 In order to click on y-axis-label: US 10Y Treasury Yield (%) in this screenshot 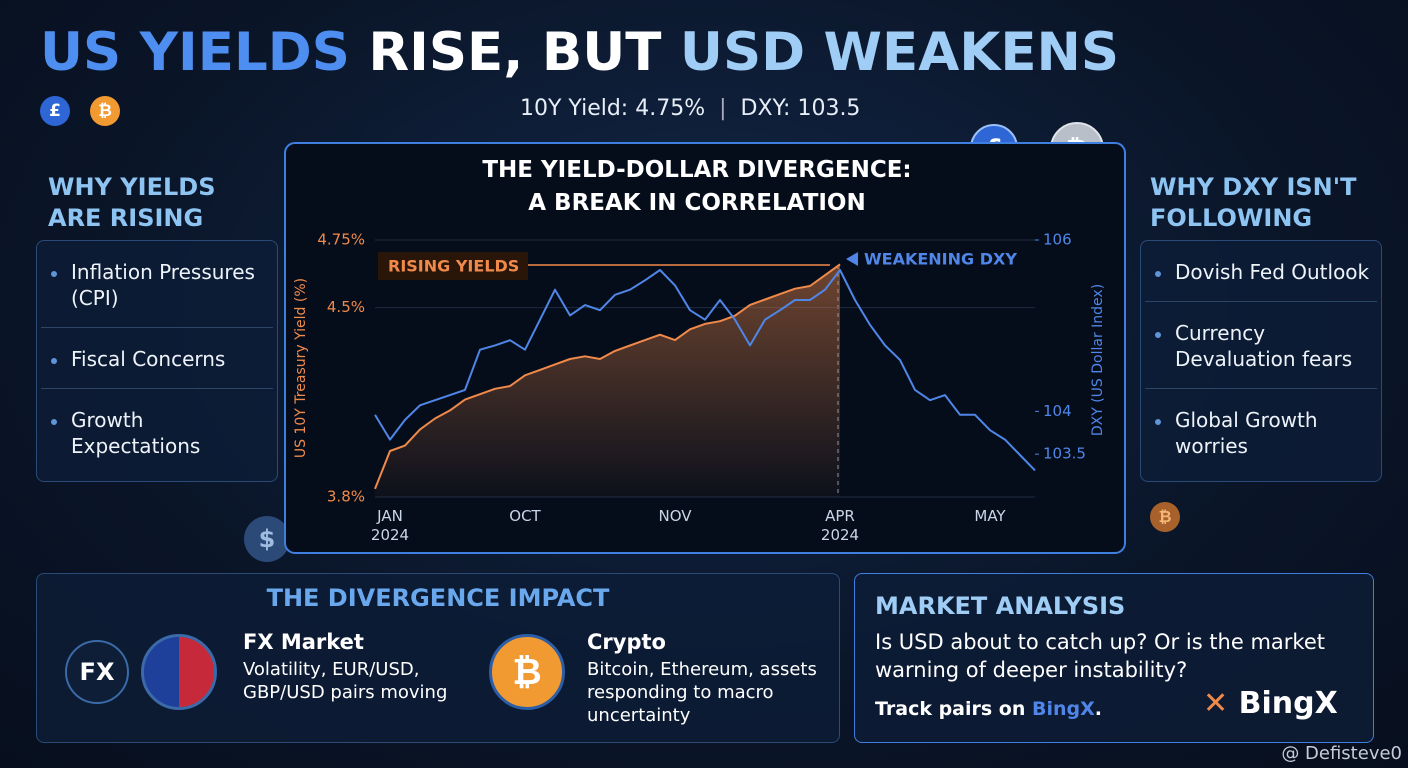, I will do `click(301, 368)`.